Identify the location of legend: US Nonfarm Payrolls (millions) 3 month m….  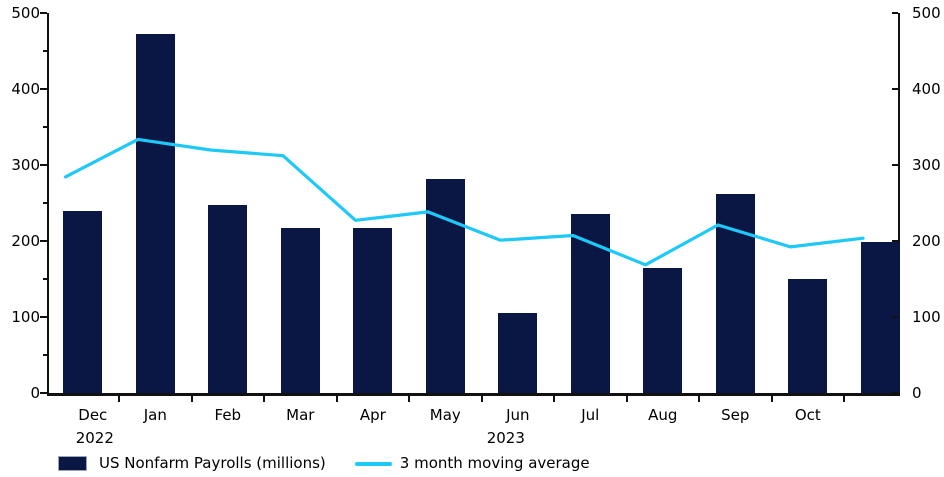
(324, 463).